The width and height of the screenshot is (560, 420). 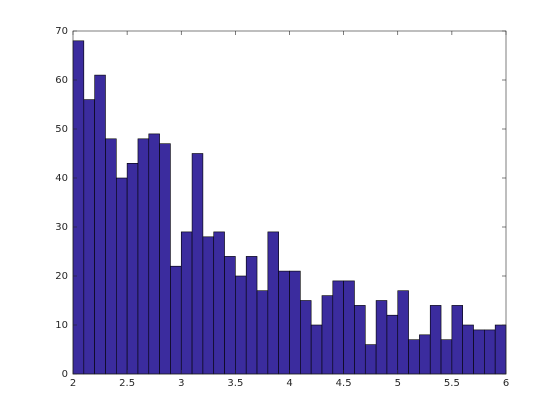 What do you see at coordinates (61, 80) in the screenshot?
I see `y-tick-label: 60` at bounding box center [61, 80].